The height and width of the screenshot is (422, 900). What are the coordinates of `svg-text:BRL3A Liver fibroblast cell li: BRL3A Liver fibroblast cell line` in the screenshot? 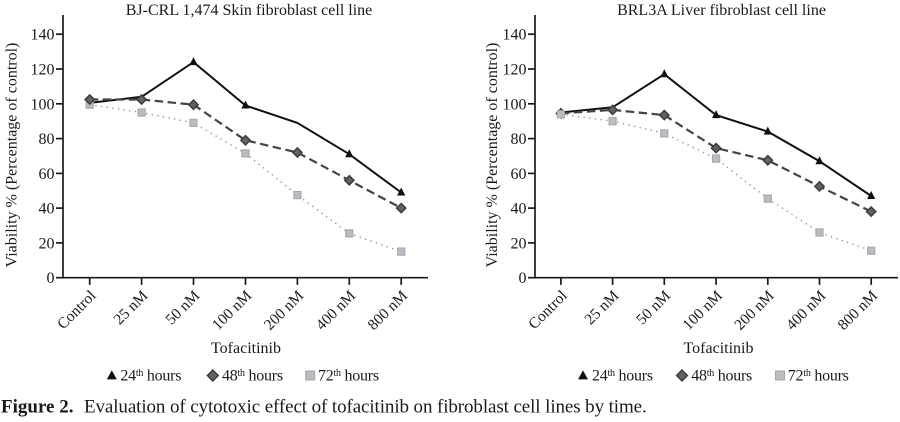 It's located at (721, 10).